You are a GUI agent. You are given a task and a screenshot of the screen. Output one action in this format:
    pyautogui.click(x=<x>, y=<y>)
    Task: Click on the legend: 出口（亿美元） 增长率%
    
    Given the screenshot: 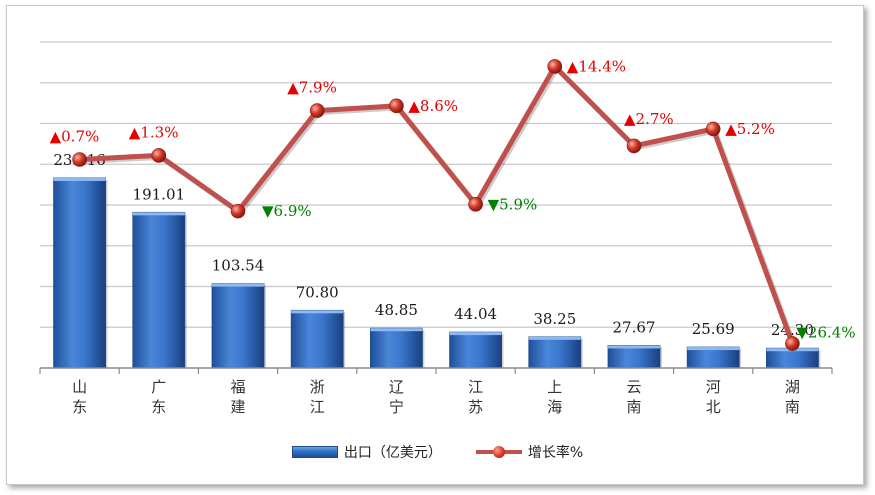 What is the action you would take?
    pyautogui.click(x=437, y=452)
    